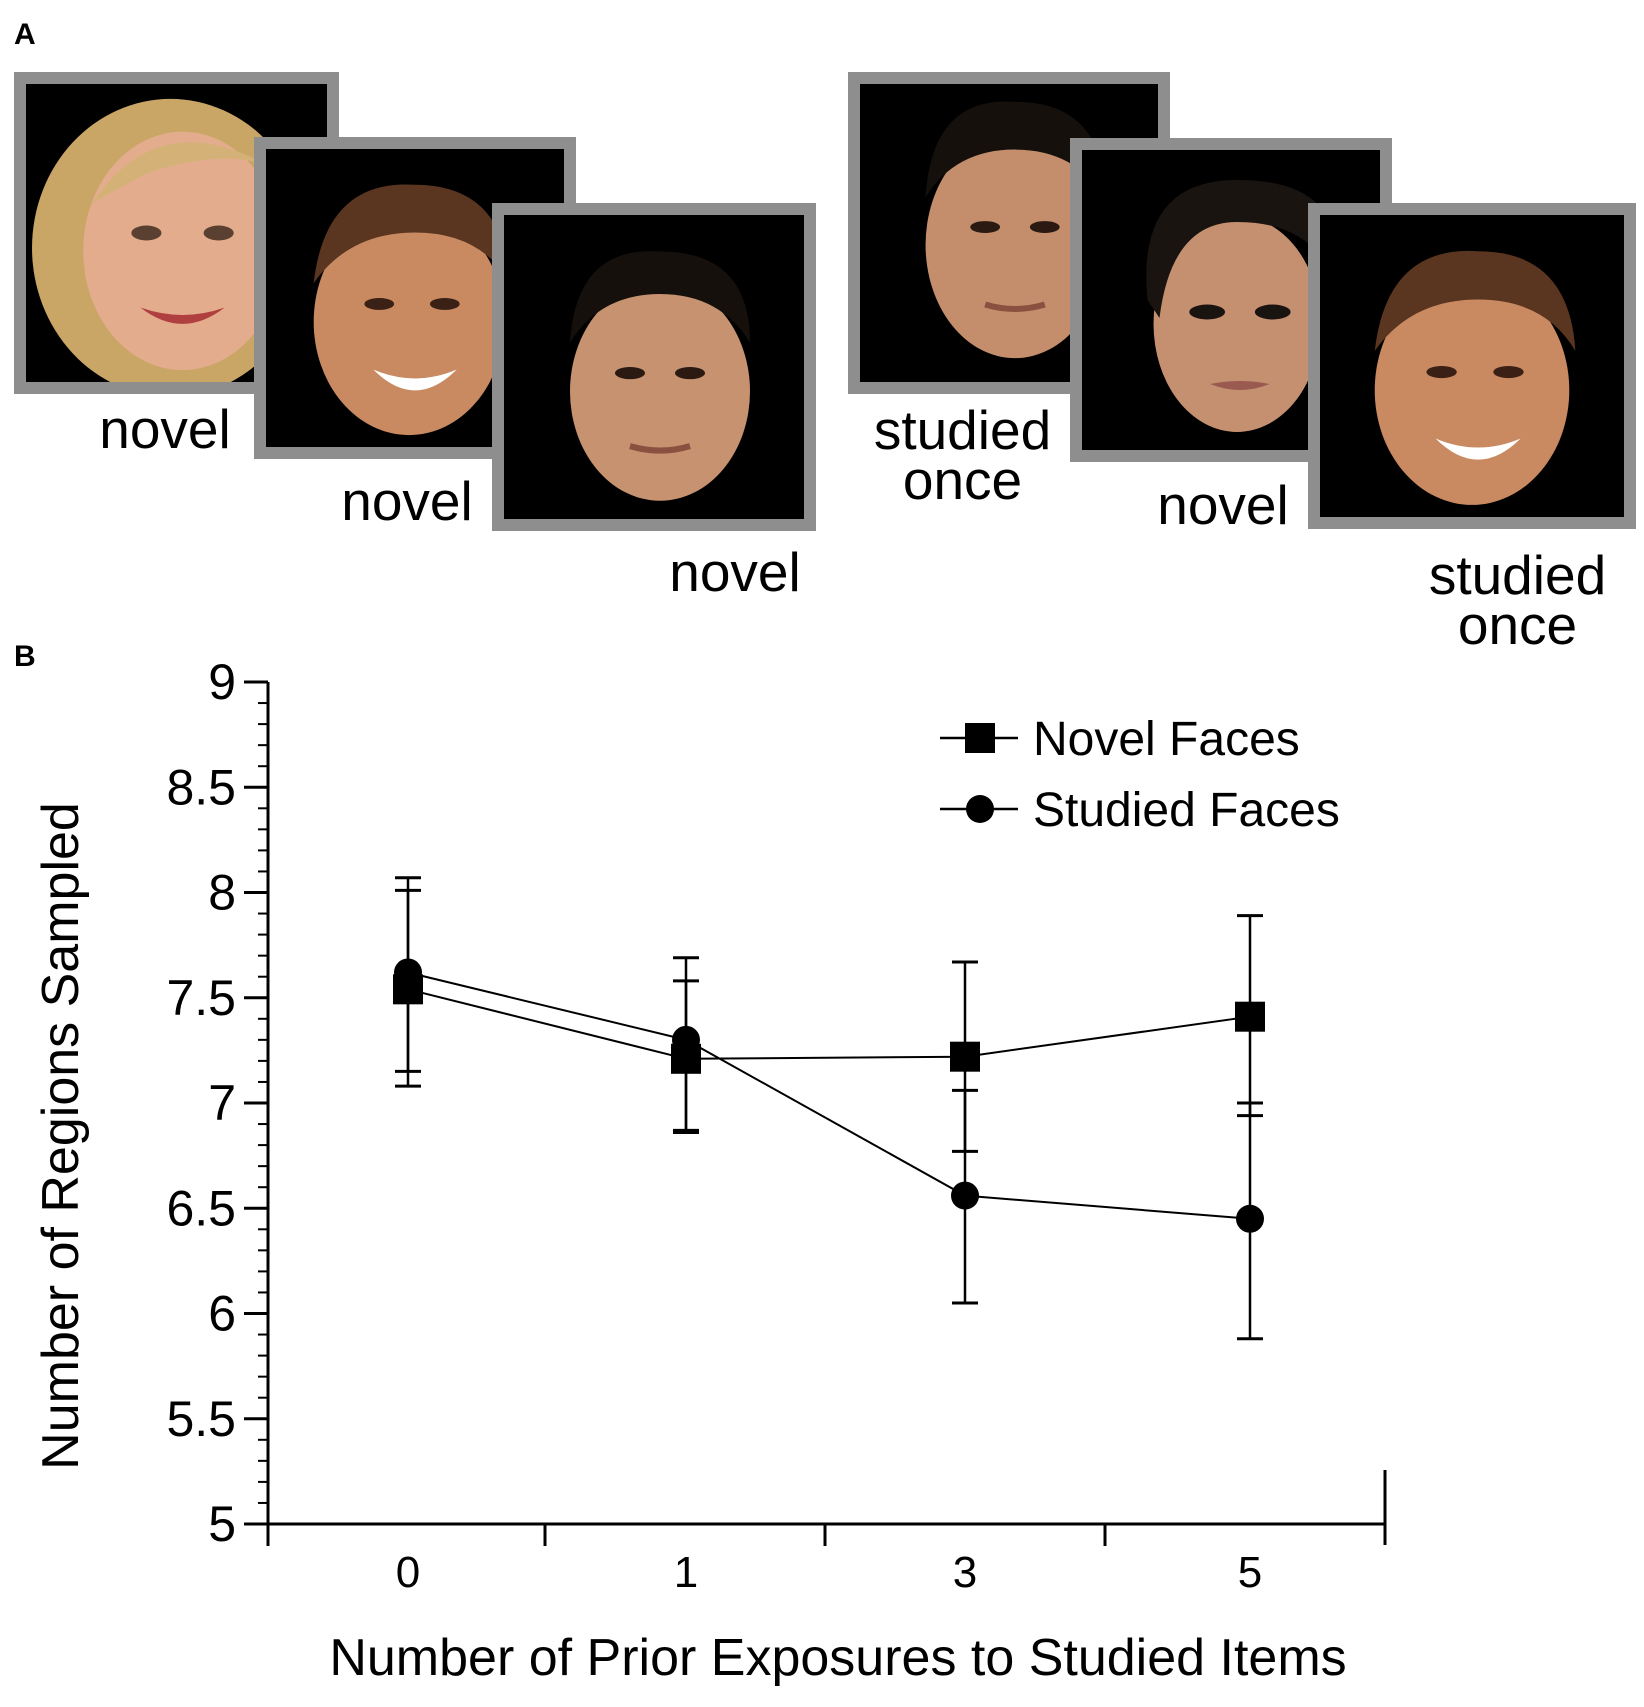 This screenshot has height=1707, width=1644. I want to click on caption-right-3-line2: once, so click(1517, 625).